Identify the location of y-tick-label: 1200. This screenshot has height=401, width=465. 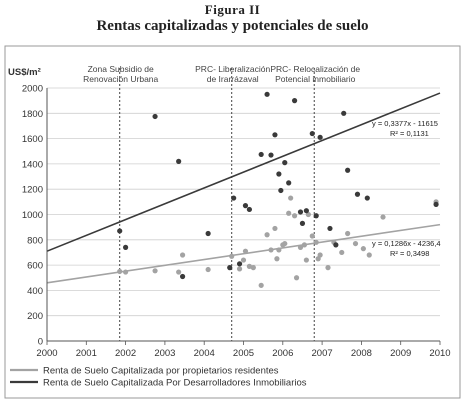
(32, 190).